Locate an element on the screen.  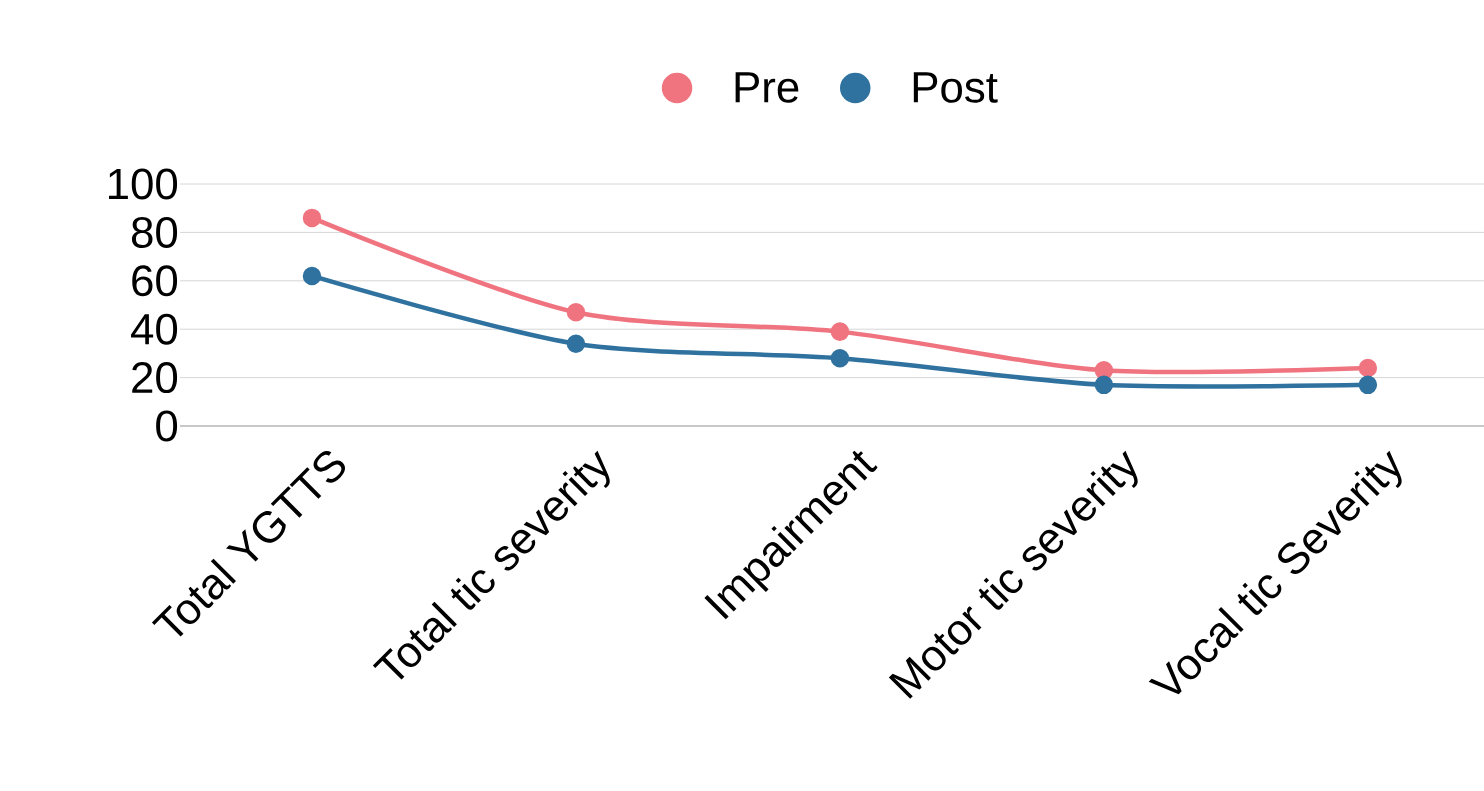
y-tick-label: 0 is located at coordinates (167, 426).